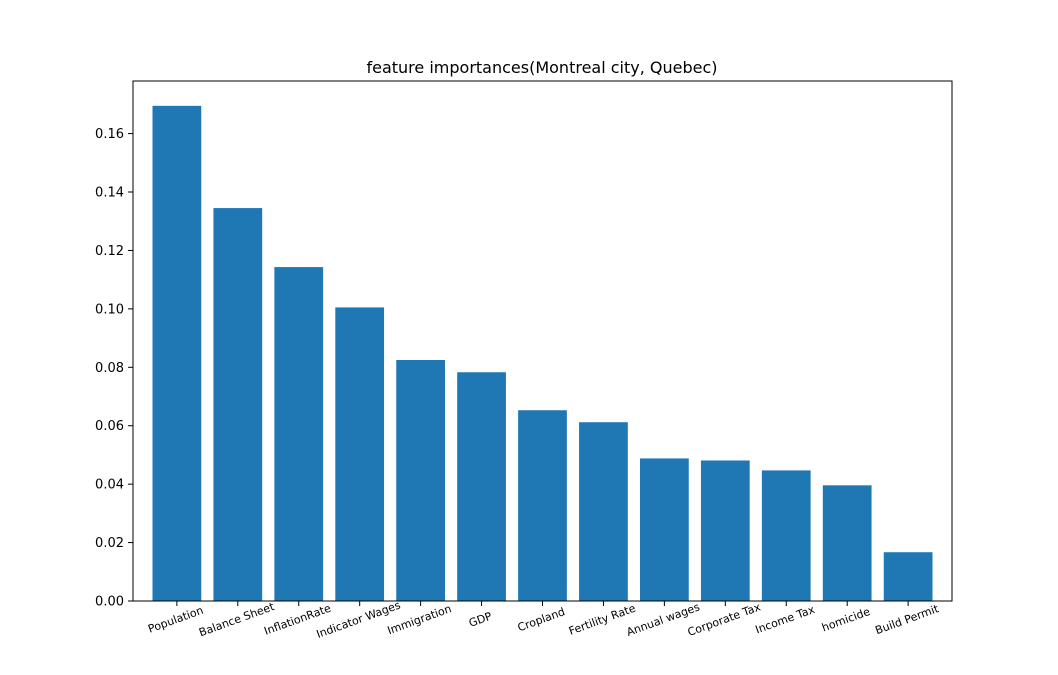 This screenshot has height=675, width=1058. Describe the element at coordinates (541, 619) in the screenshot. I see `x-tick-label: Cropland` at that location.